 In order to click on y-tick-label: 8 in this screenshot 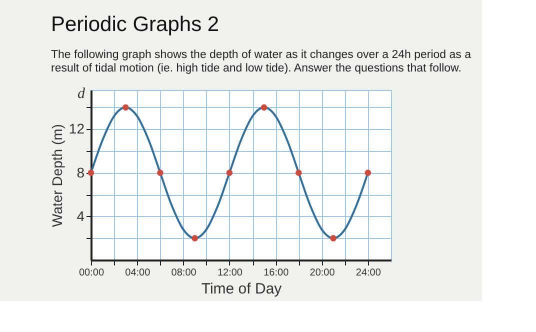, I will do `click(80, 172)`.